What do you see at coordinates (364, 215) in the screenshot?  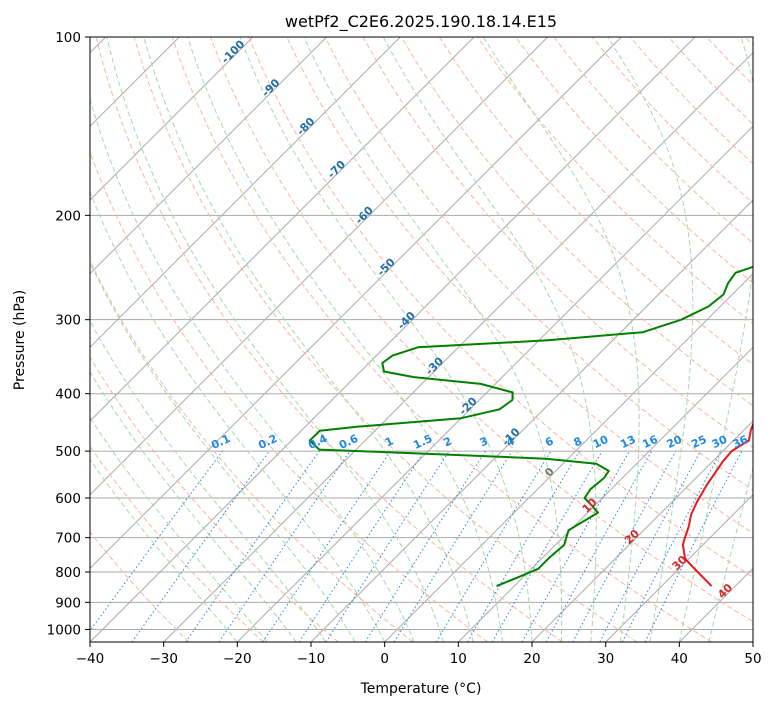 I see `isotherm-label: -60` at bounding box center [364, 215].